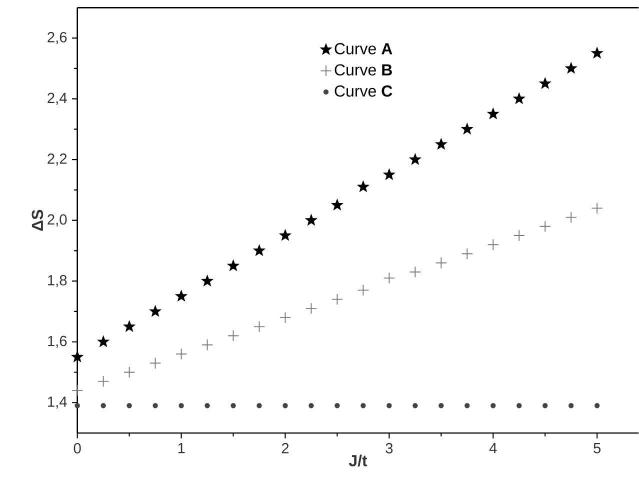  I want to click on x-tick-label: 5, so click(597, 448).